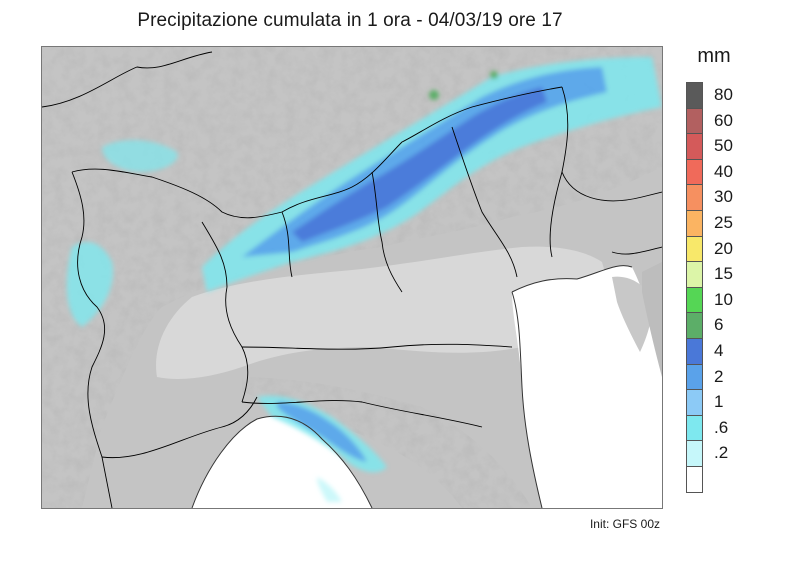 This screenshot has height=568, width=800. I want to click on legend-label: 80, so click(723, 94).